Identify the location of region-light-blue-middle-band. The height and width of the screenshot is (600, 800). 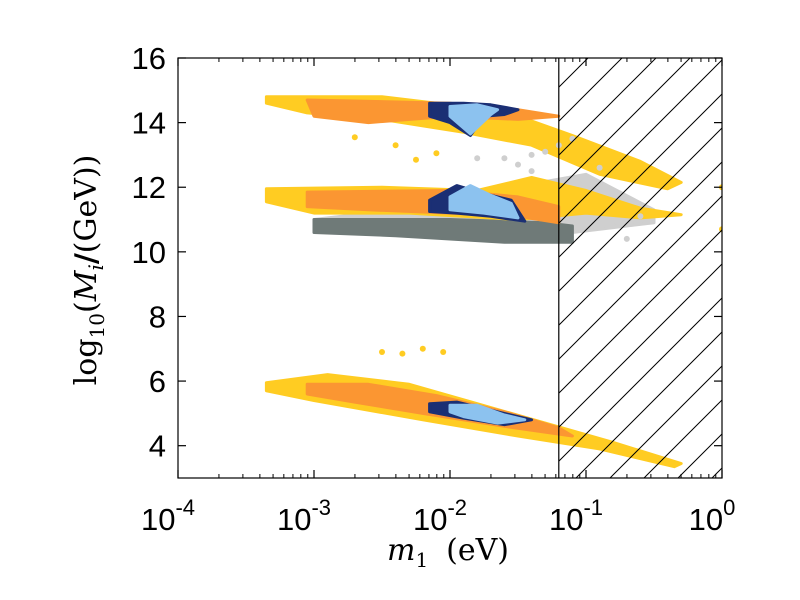
(484, 202).